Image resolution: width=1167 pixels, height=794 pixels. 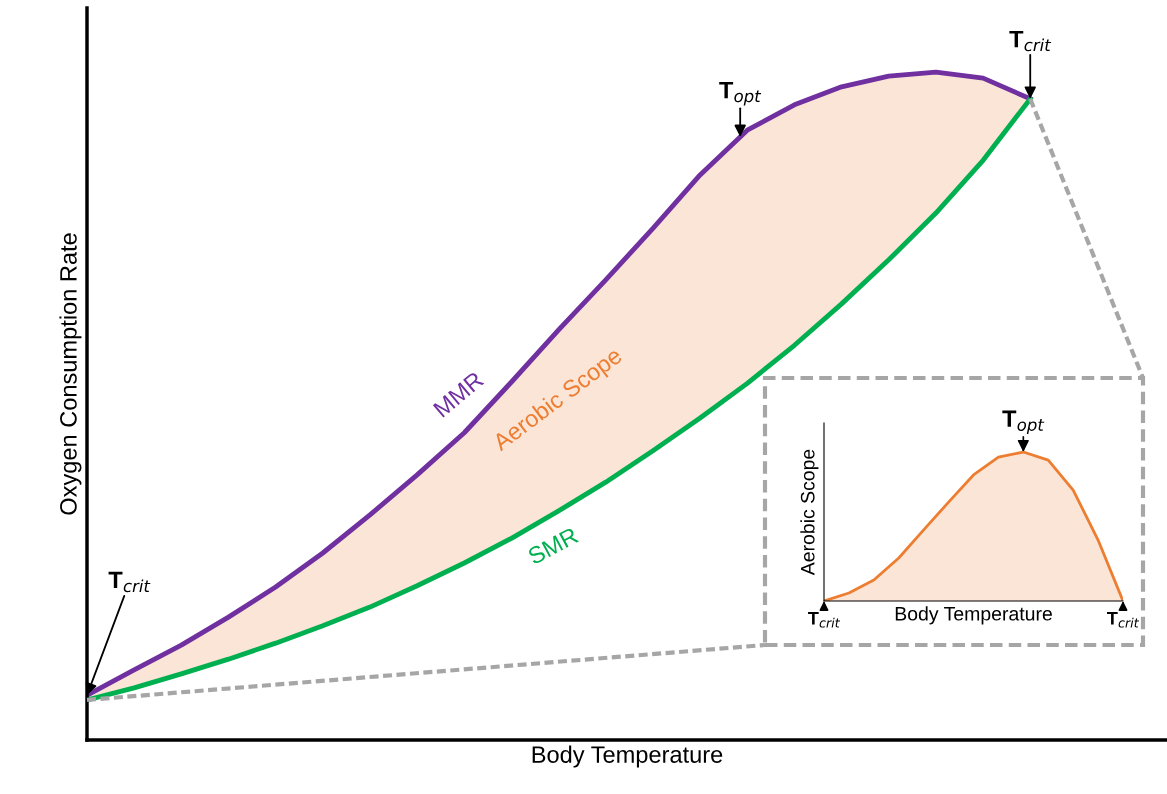 What do you see at coordinates (1030, 41) in the screenshot?
I see `text: T$_{crit}$` at bounding box center [1030, 41].